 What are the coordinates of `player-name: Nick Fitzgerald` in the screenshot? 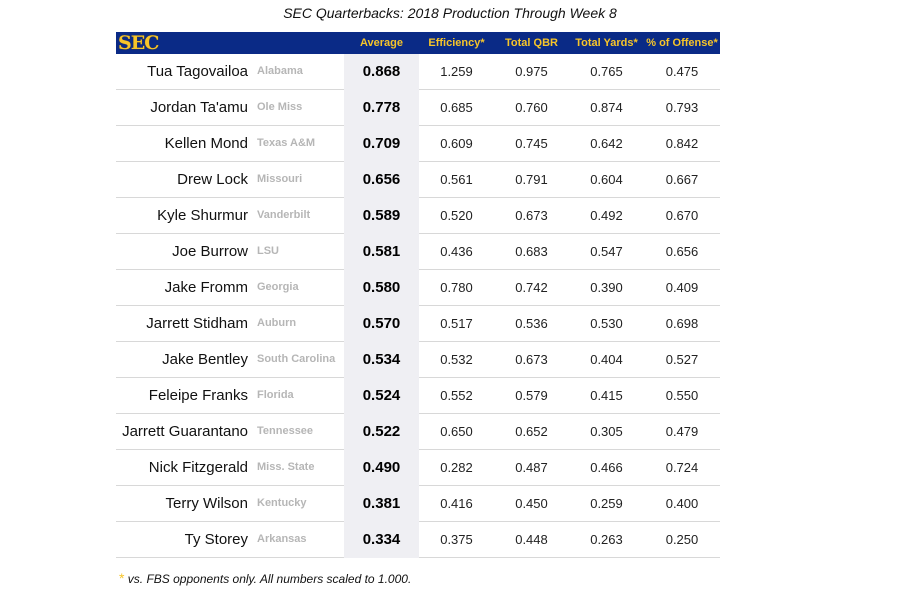 It's located at (198, 467).